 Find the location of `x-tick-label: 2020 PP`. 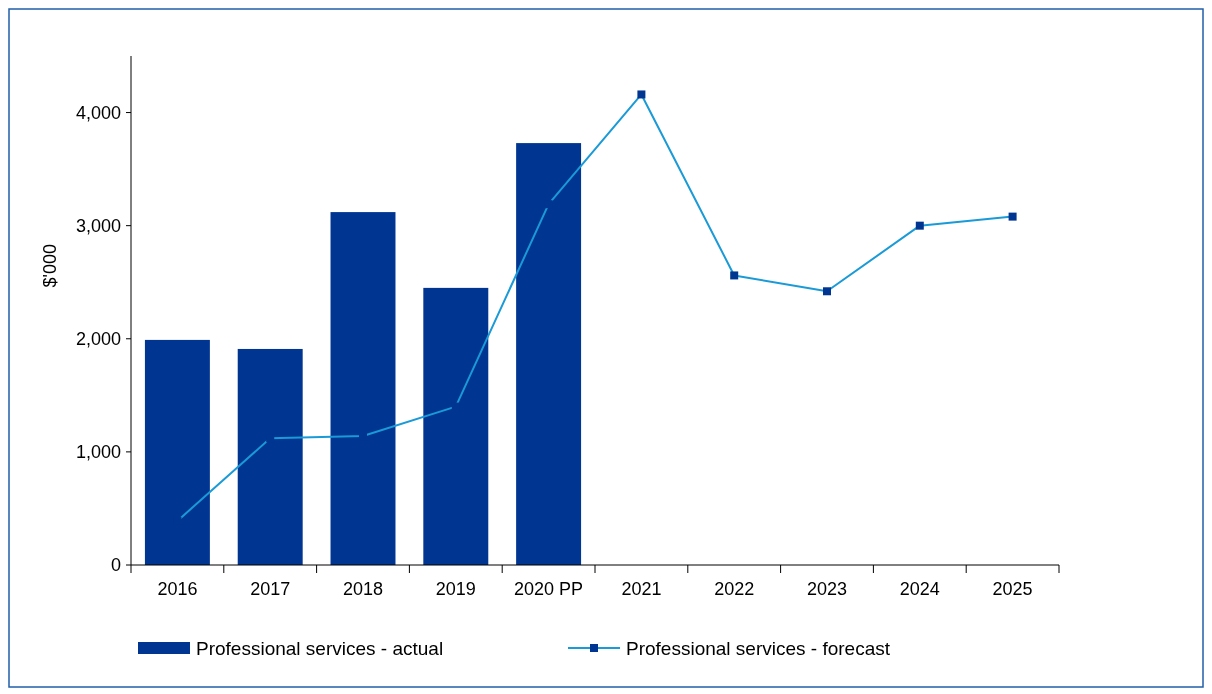

x-tick-label: 2020 PP is located at coordinates (549, 589).